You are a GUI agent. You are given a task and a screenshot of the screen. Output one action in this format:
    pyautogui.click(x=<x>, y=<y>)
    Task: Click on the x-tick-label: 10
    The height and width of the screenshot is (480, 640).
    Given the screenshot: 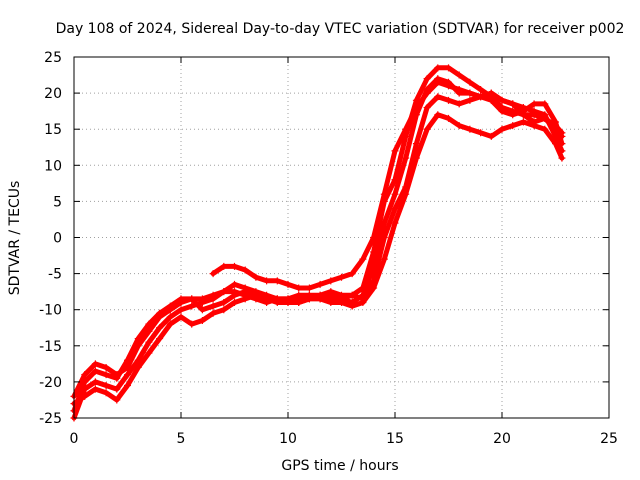 What is the action you would take?
    pyautogui.click(x=288, y=439)
    